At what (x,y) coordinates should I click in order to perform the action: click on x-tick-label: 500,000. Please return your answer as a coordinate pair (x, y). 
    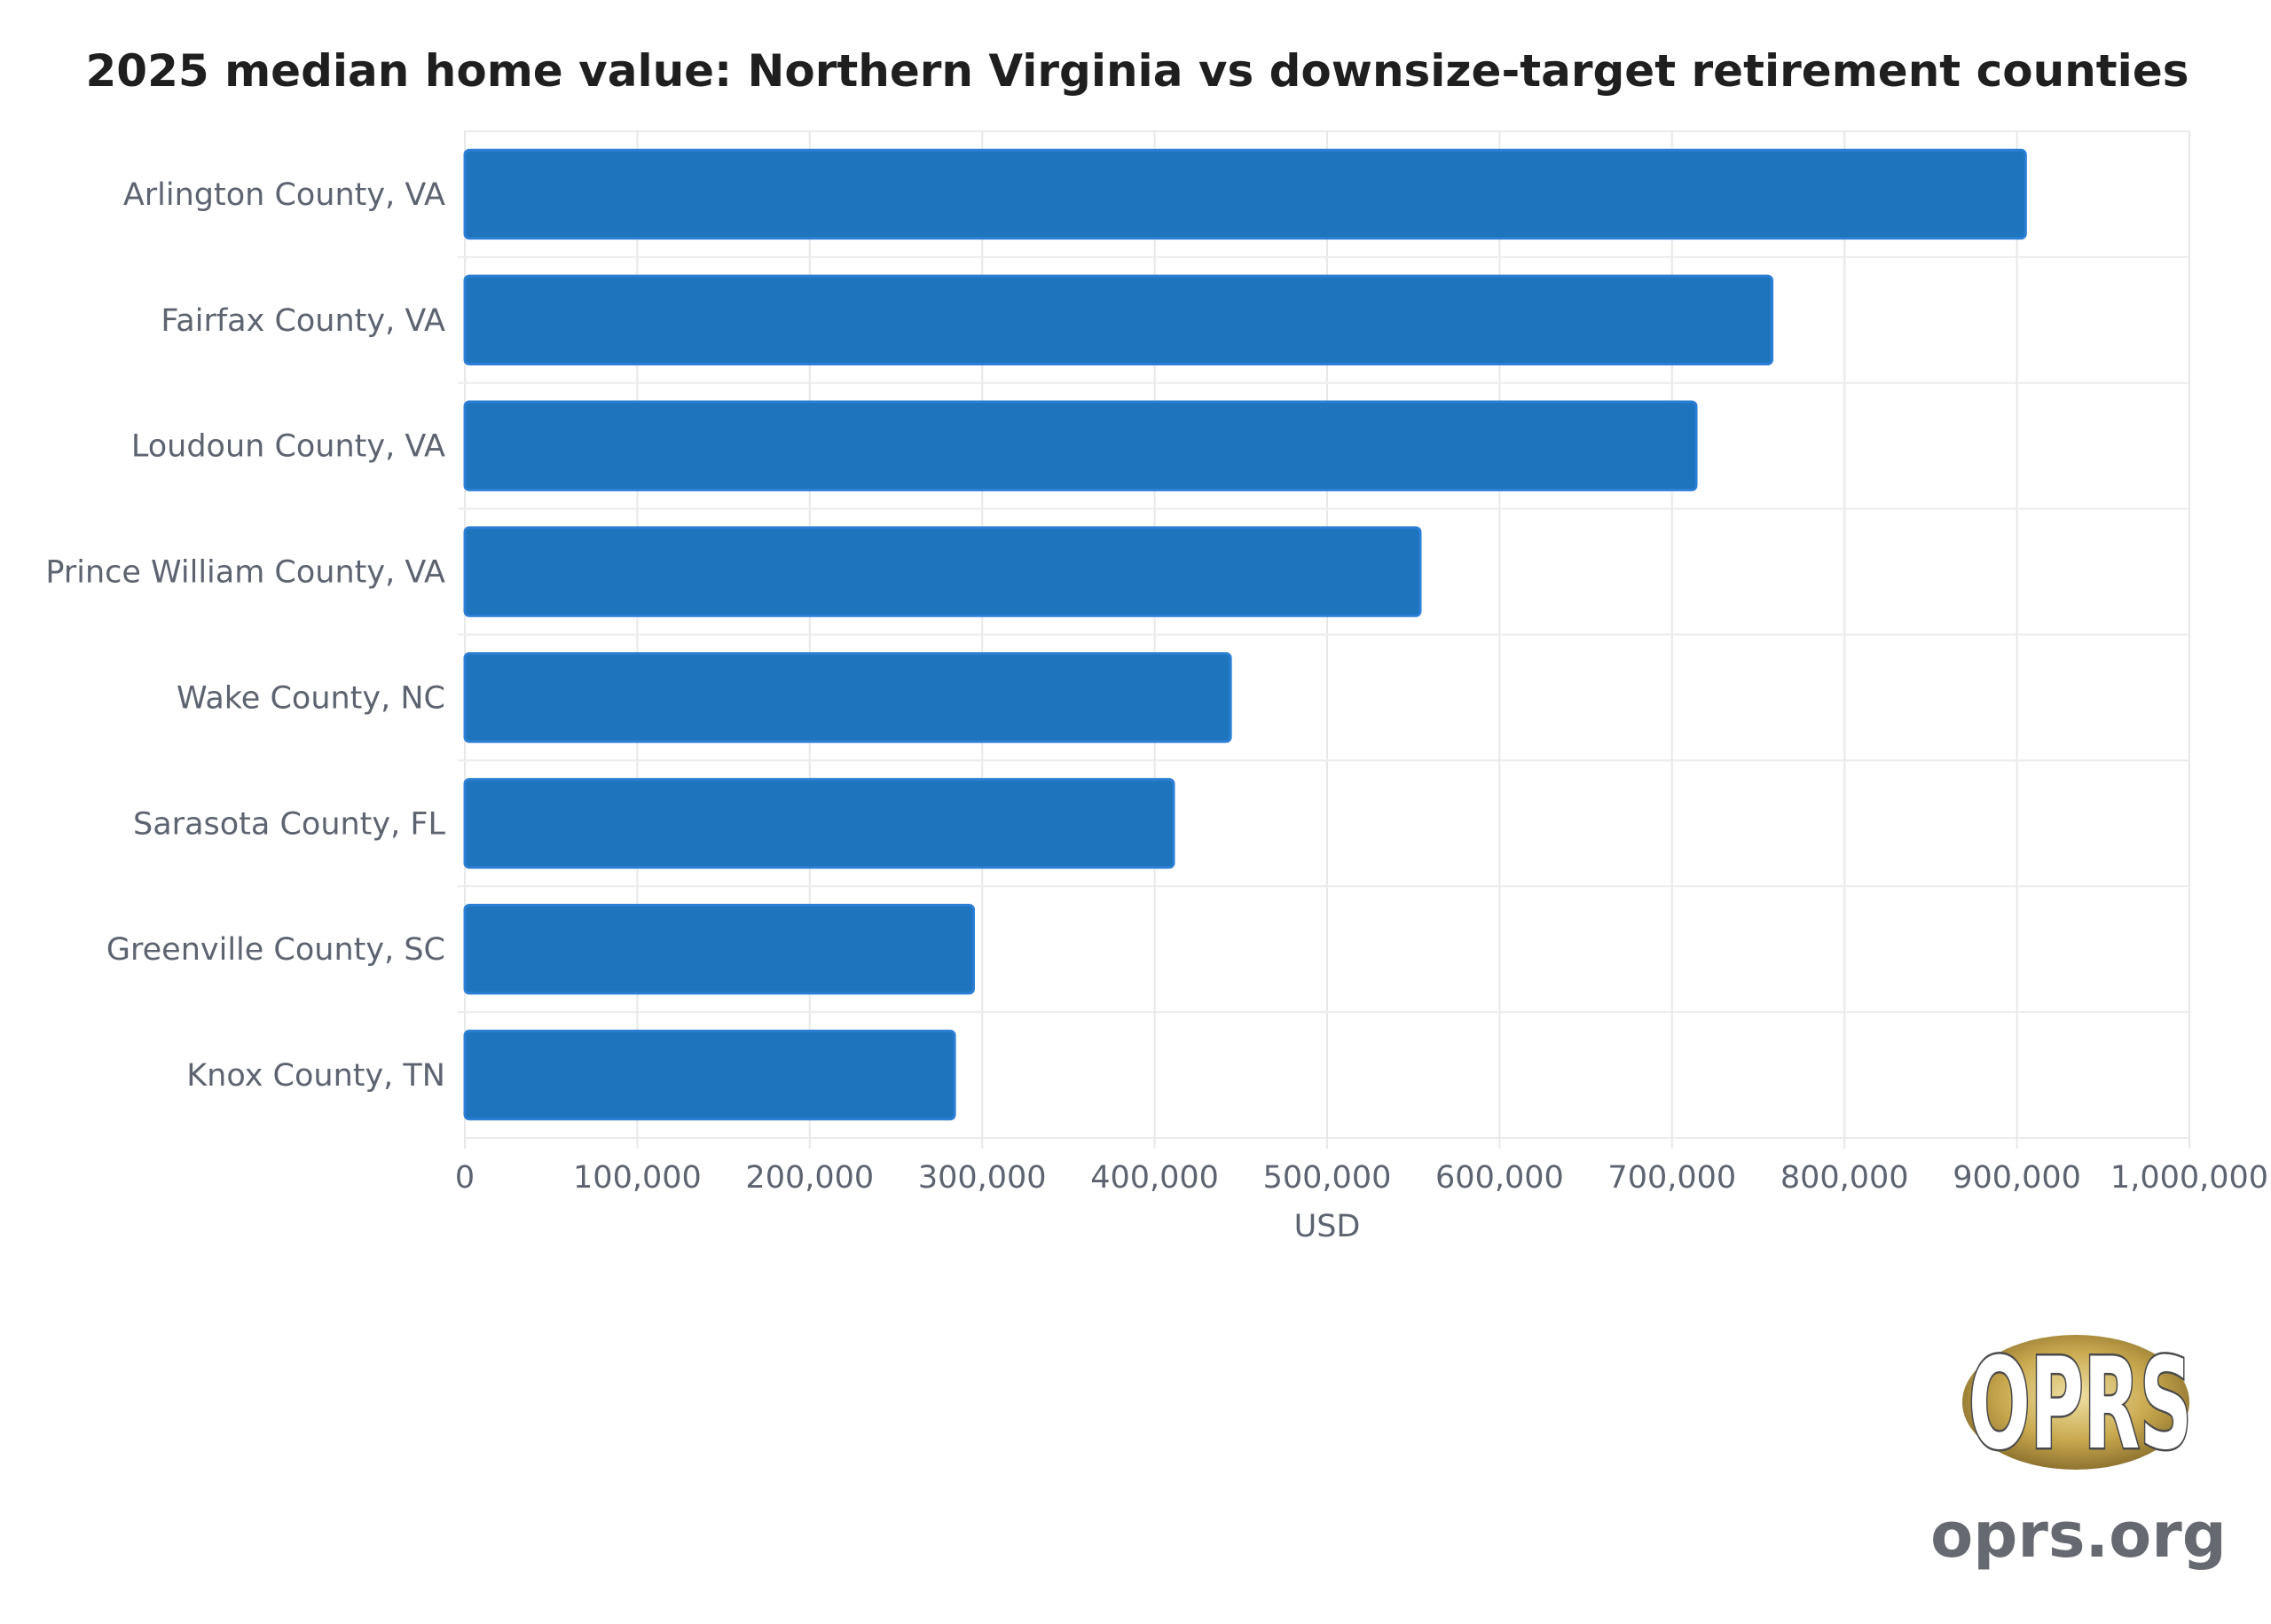
    Looking at the image, I should click on (1327, 1178).